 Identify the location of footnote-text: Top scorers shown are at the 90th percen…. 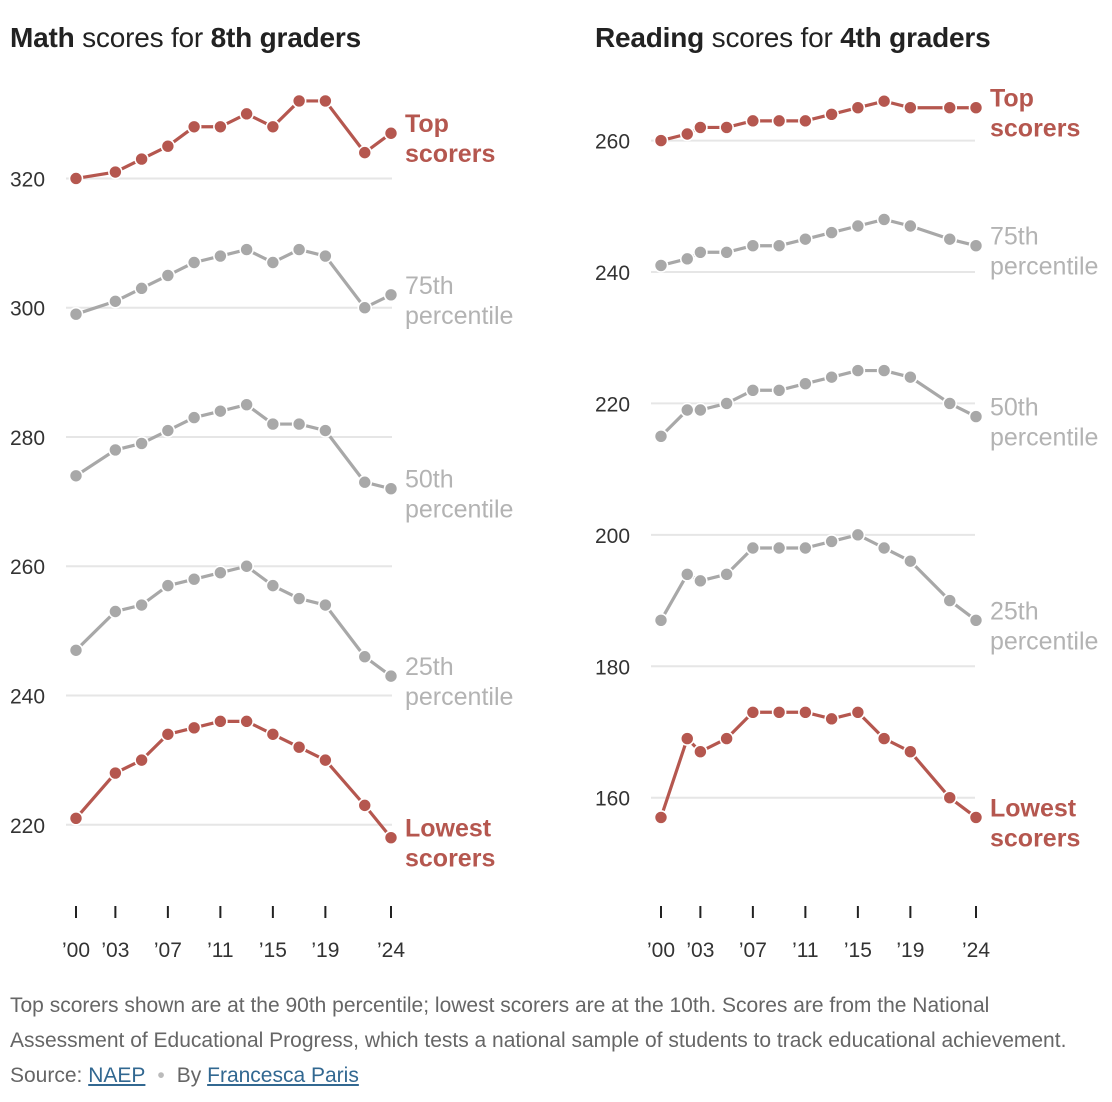
(538, 1040).